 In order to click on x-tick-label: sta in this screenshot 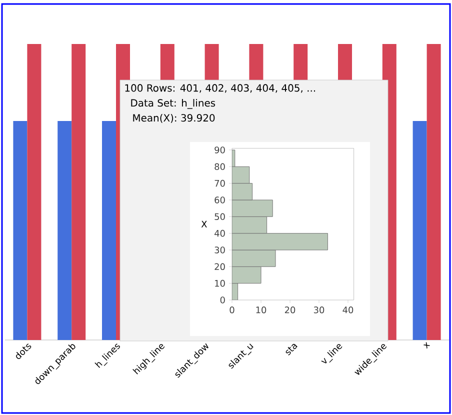, I will do `click(292, 350)`.